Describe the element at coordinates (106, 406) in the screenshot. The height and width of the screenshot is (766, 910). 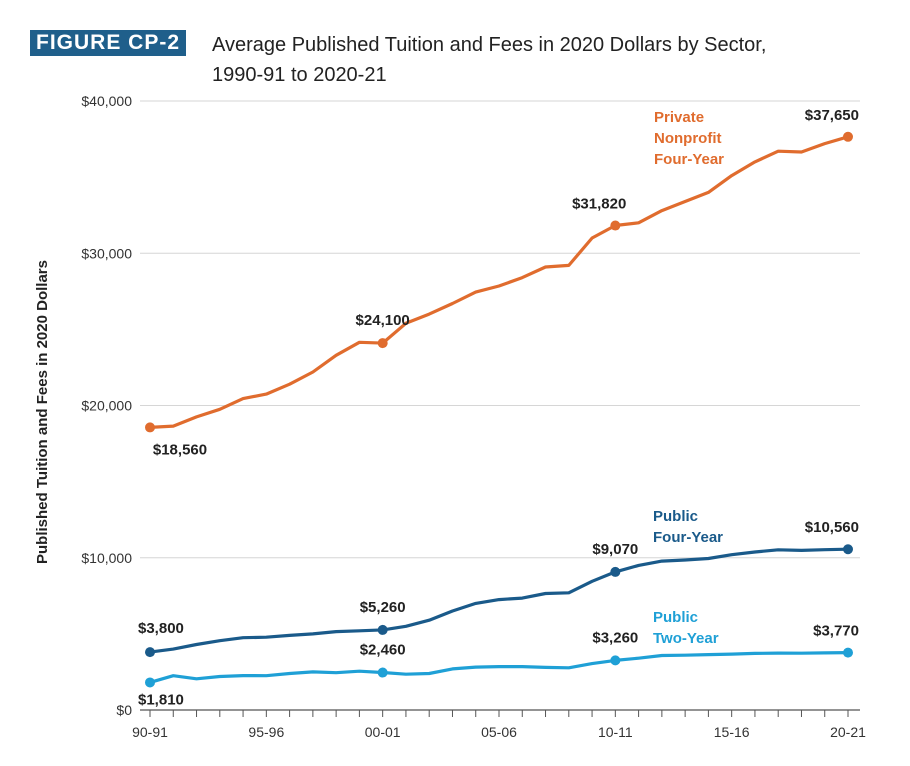
I see `y-tick-label: $20,000` at that location.